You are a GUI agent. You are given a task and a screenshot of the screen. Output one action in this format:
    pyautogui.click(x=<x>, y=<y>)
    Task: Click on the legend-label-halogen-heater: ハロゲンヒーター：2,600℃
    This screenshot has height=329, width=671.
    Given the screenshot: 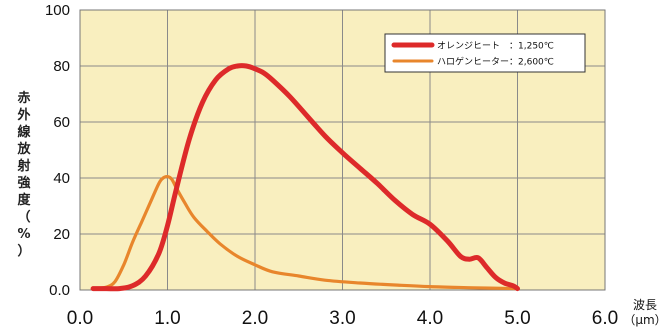 What is the action you would take?
    pyautogui.click(x=495, y=62)
    